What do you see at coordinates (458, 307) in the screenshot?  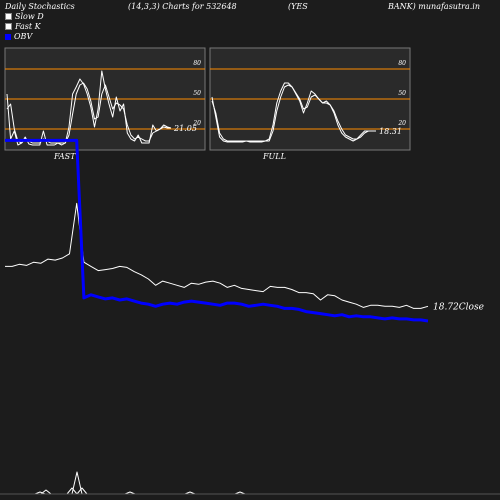 I see `close-value-label: 18.72Close` at bounding box center [458, 307].